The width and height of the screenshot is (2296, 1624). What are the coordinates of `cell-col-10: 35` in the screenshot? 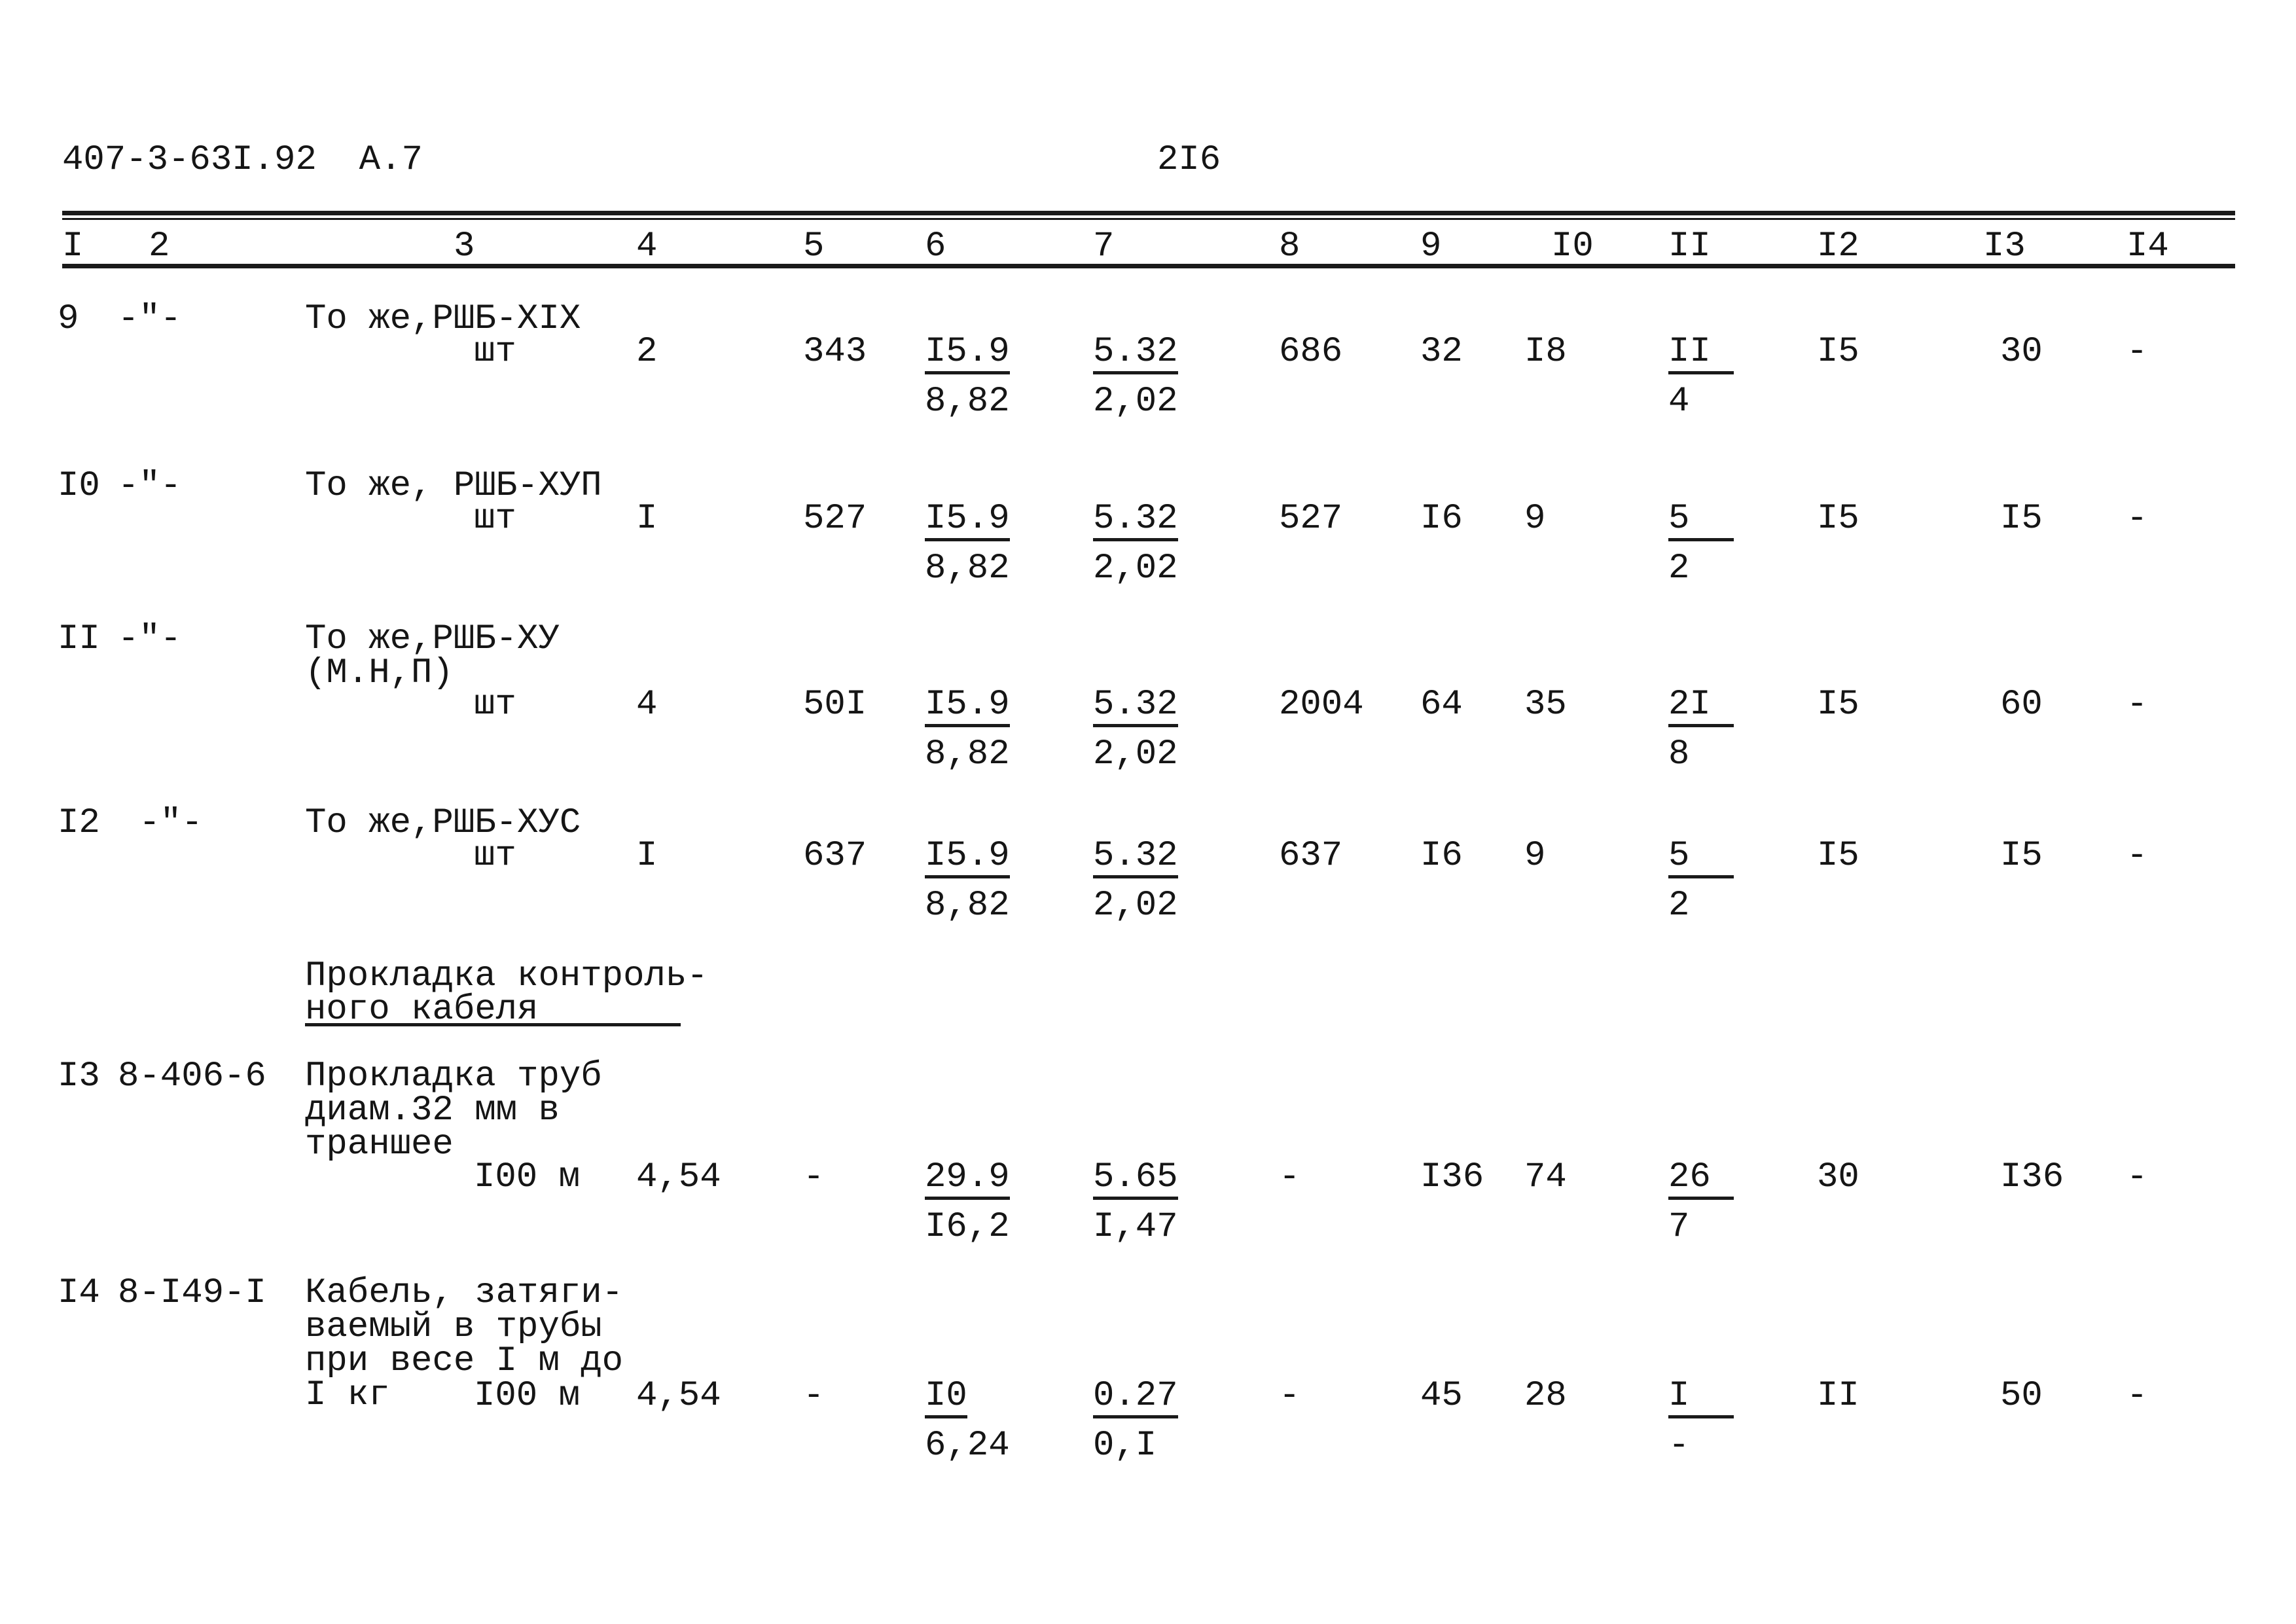 It's located at (1546, 705).